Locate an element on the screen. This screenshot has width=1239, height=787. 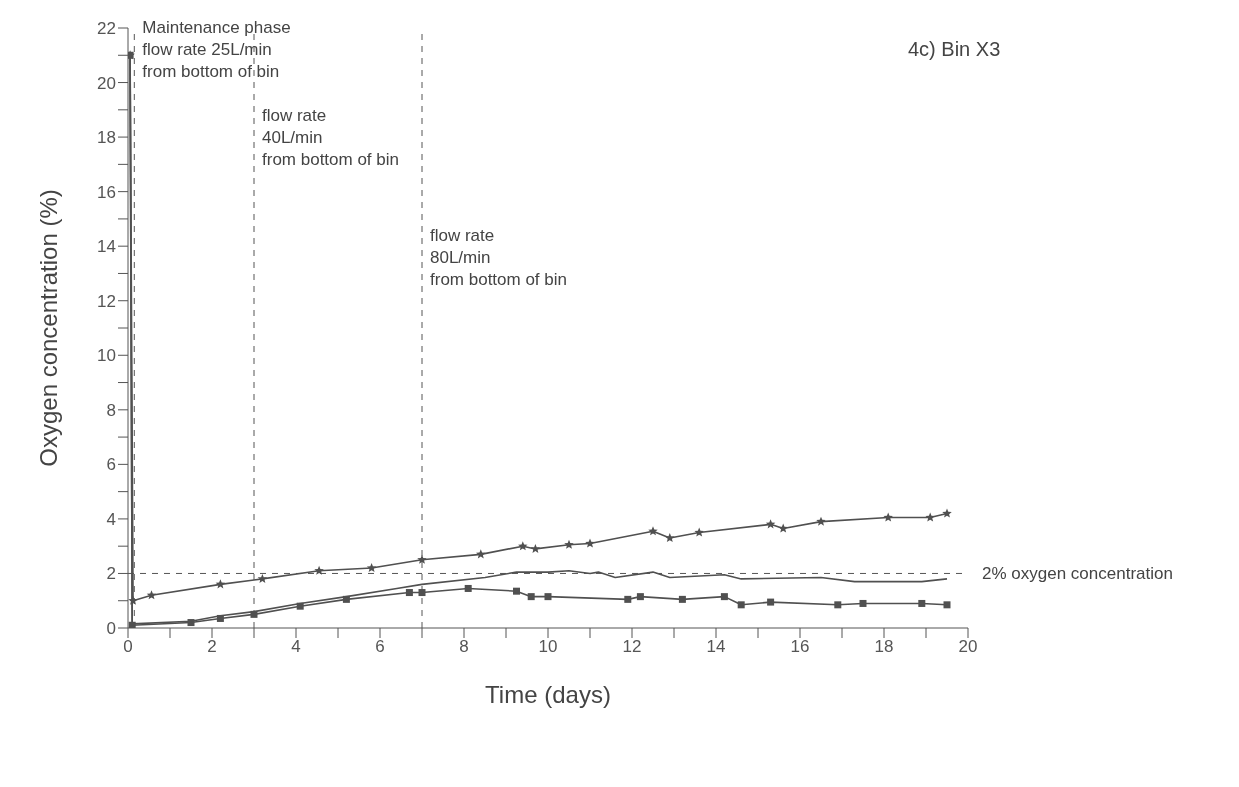
x-tick-label: 8 is located at coordinates (464, 647).